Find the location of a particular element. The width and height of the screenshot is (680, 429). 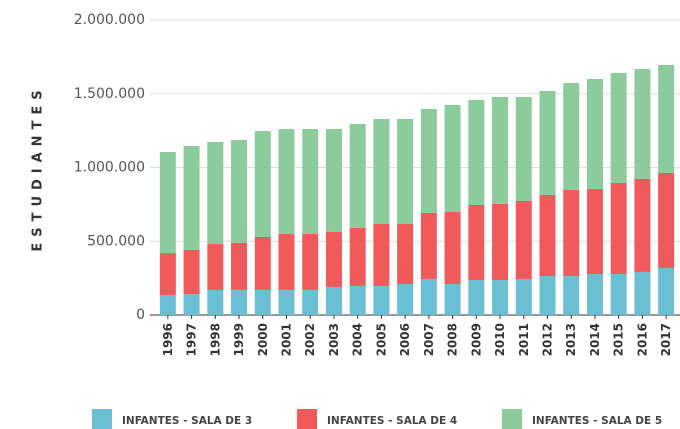

x-tick-label: 2010 is located at coordinates (500, 339).